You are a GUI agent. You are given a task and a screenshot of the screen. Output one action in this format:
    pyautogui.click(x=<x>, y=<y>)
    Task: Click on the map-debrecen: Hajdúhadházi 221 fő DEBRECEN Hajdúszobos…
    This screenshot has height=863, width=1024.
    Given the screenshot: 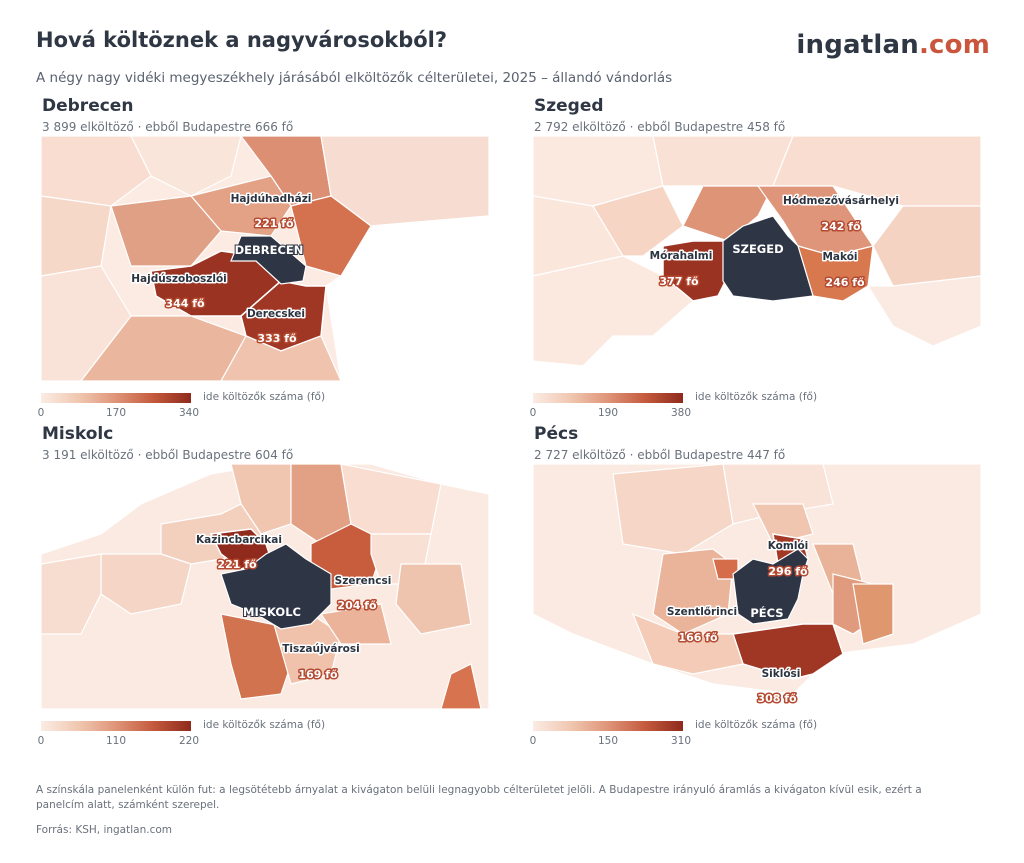 What is the action you would take?
    pyautogui.click(x=265, y=258)
    